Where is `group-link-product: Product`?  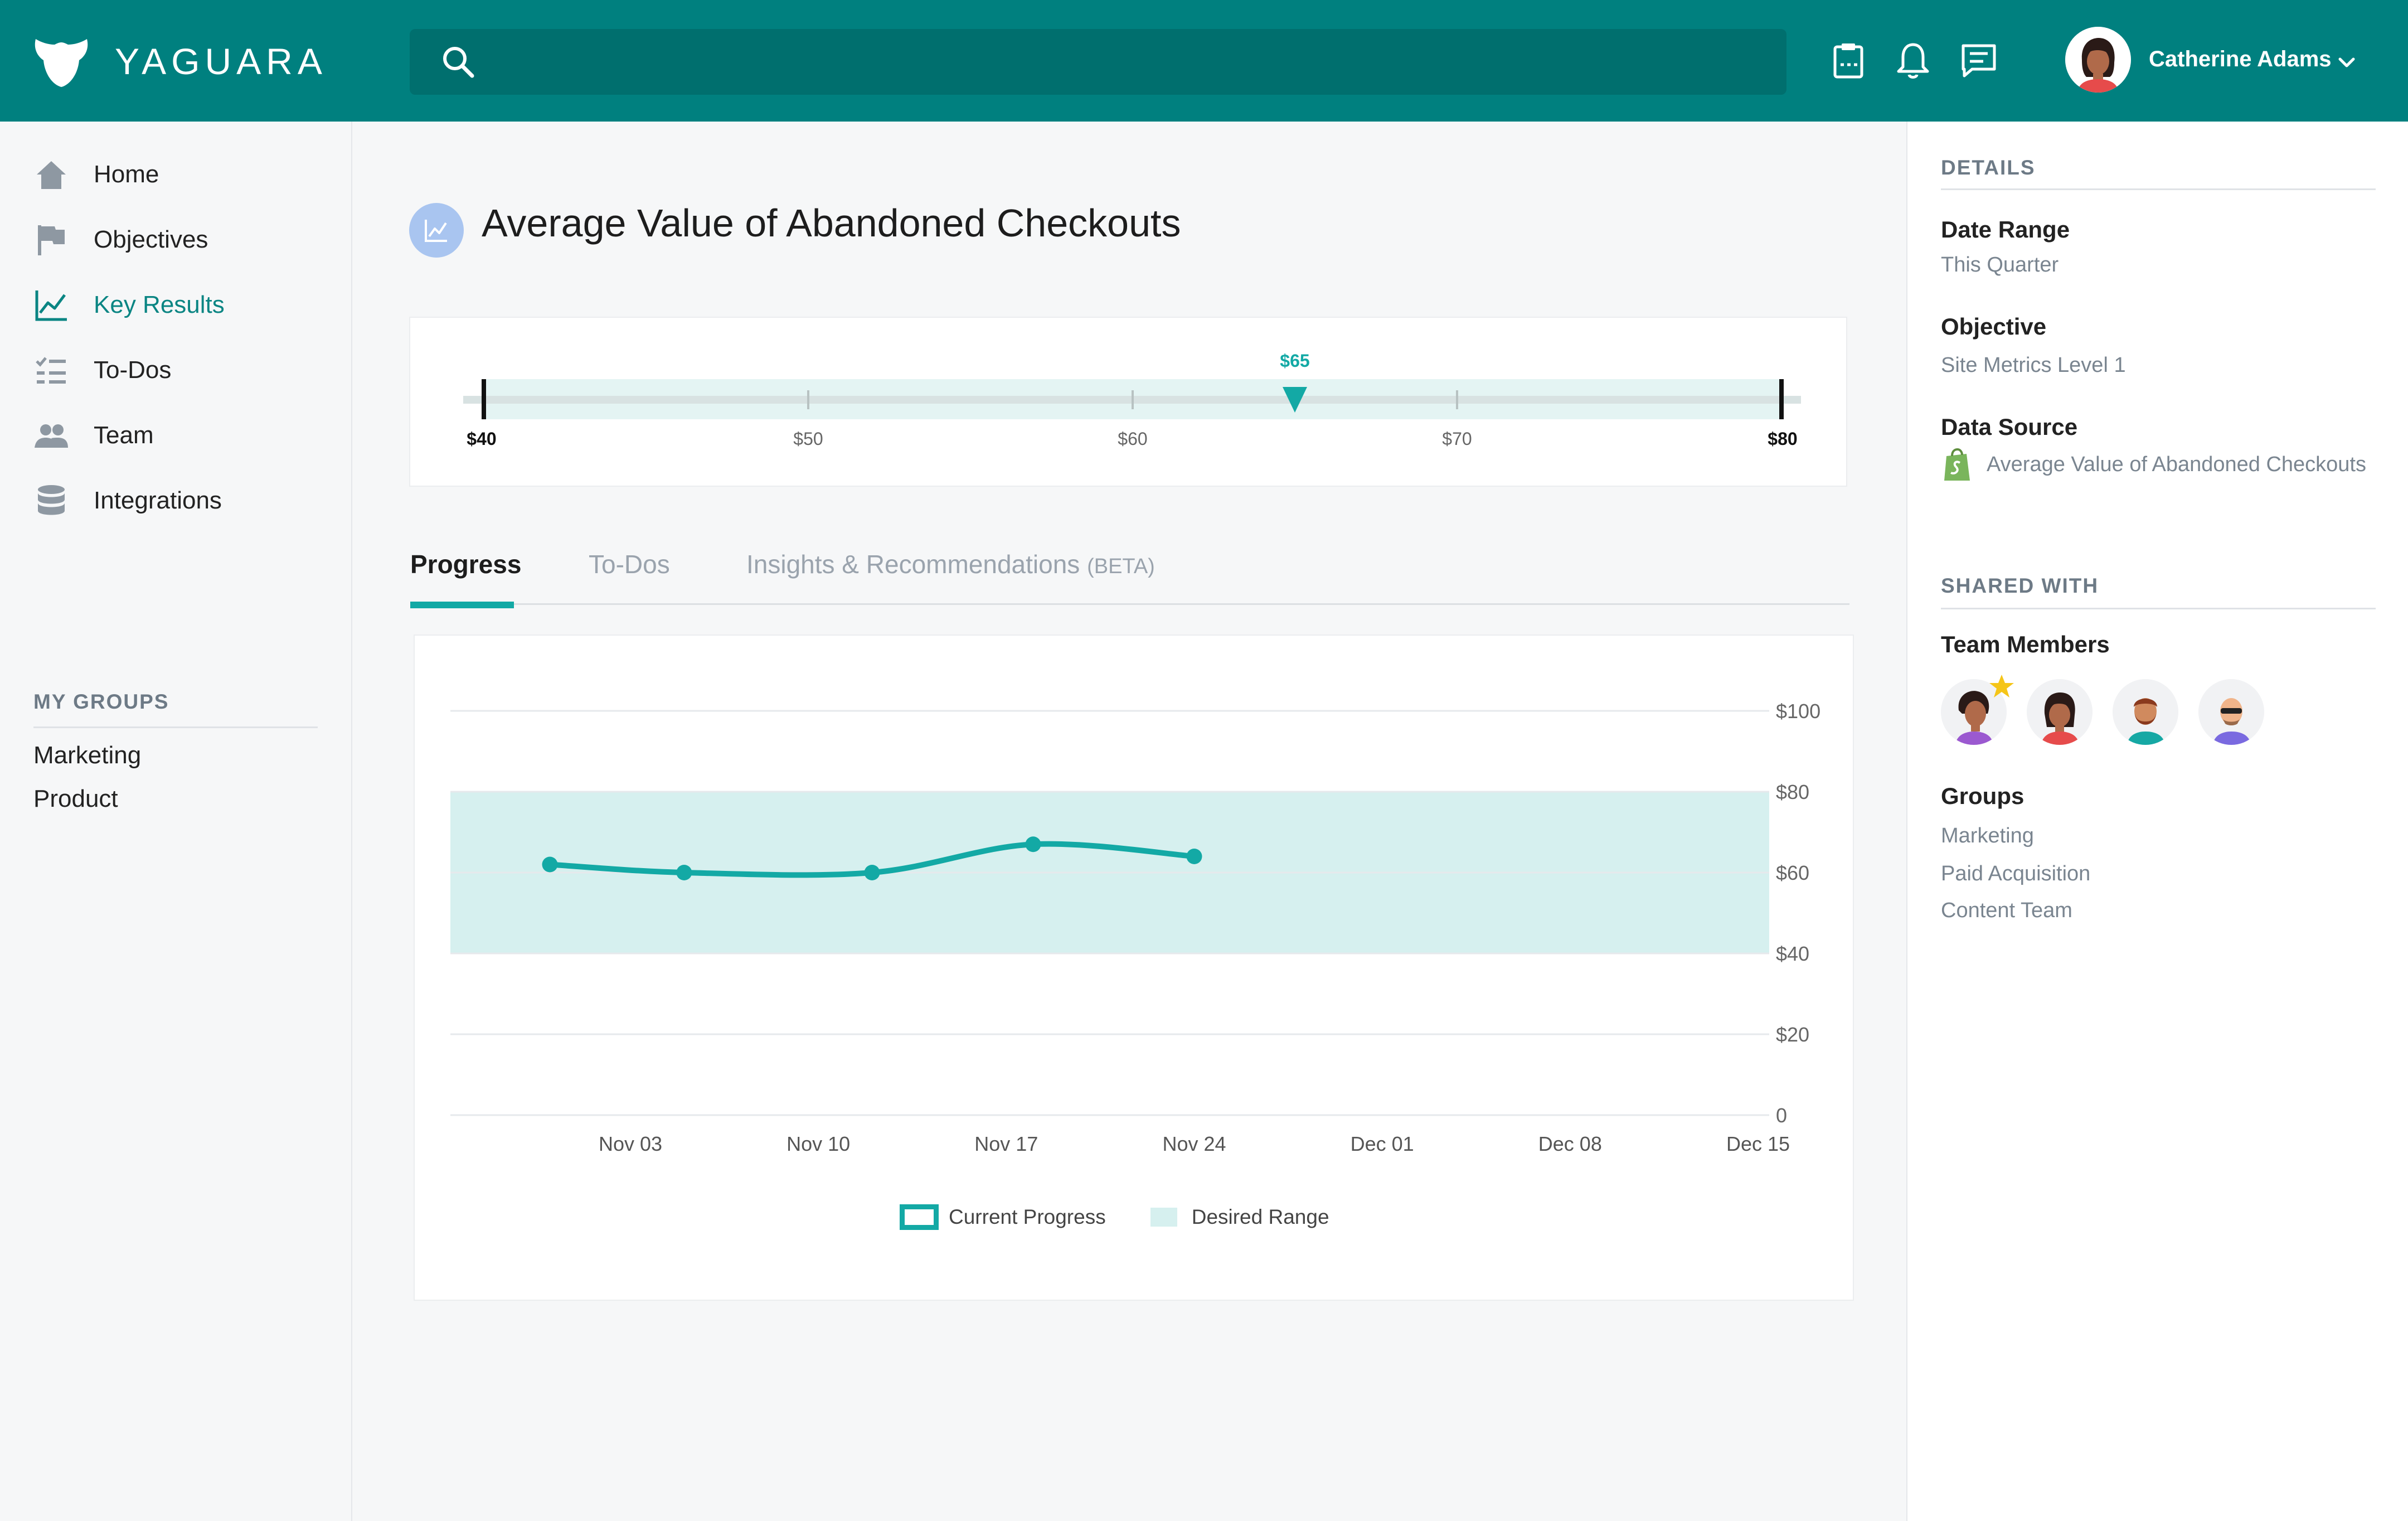 group-link-product: Product is located at coordinates (76, 798).